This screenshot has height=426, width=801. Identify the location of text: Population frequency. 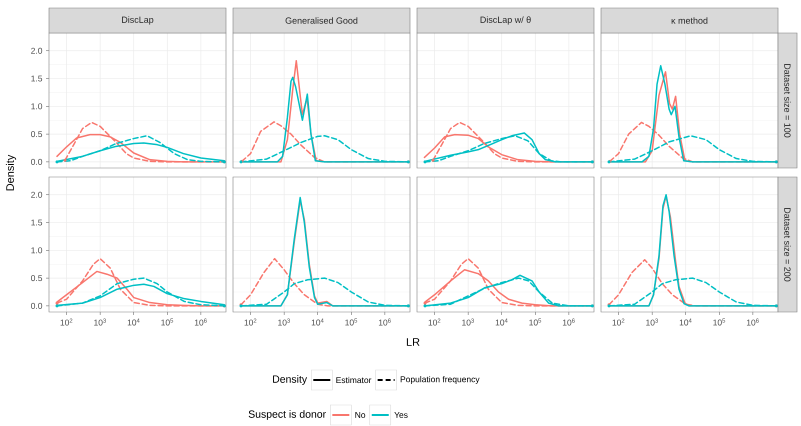
(440, 380).